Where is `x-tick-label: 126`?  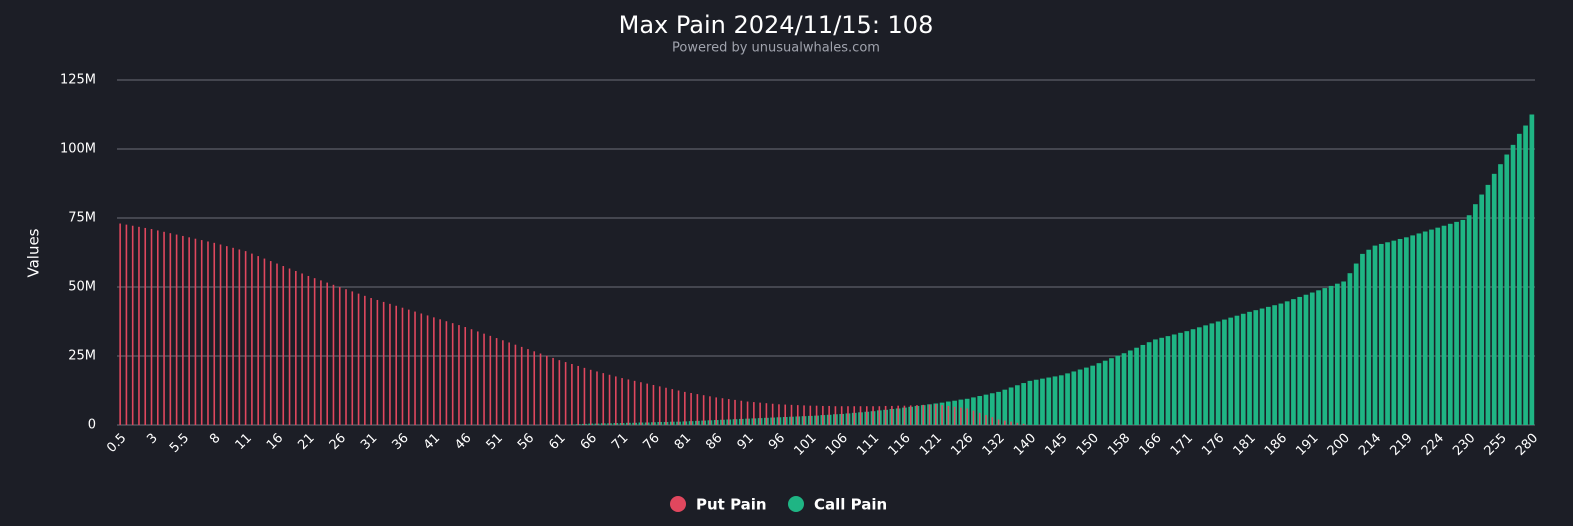 x-tick-label: 126 is located at coordinates (962, 445).